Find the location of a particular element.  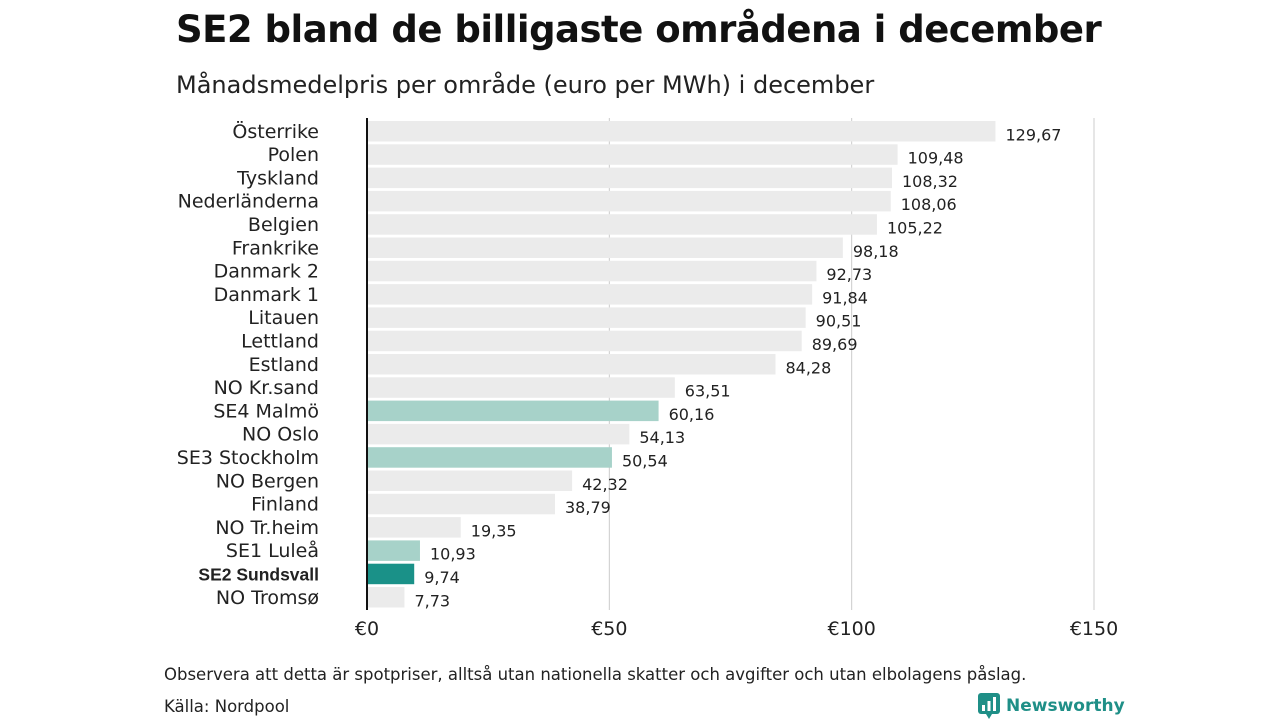

x-tick-label: €0 is located at coordinates (367, 629).